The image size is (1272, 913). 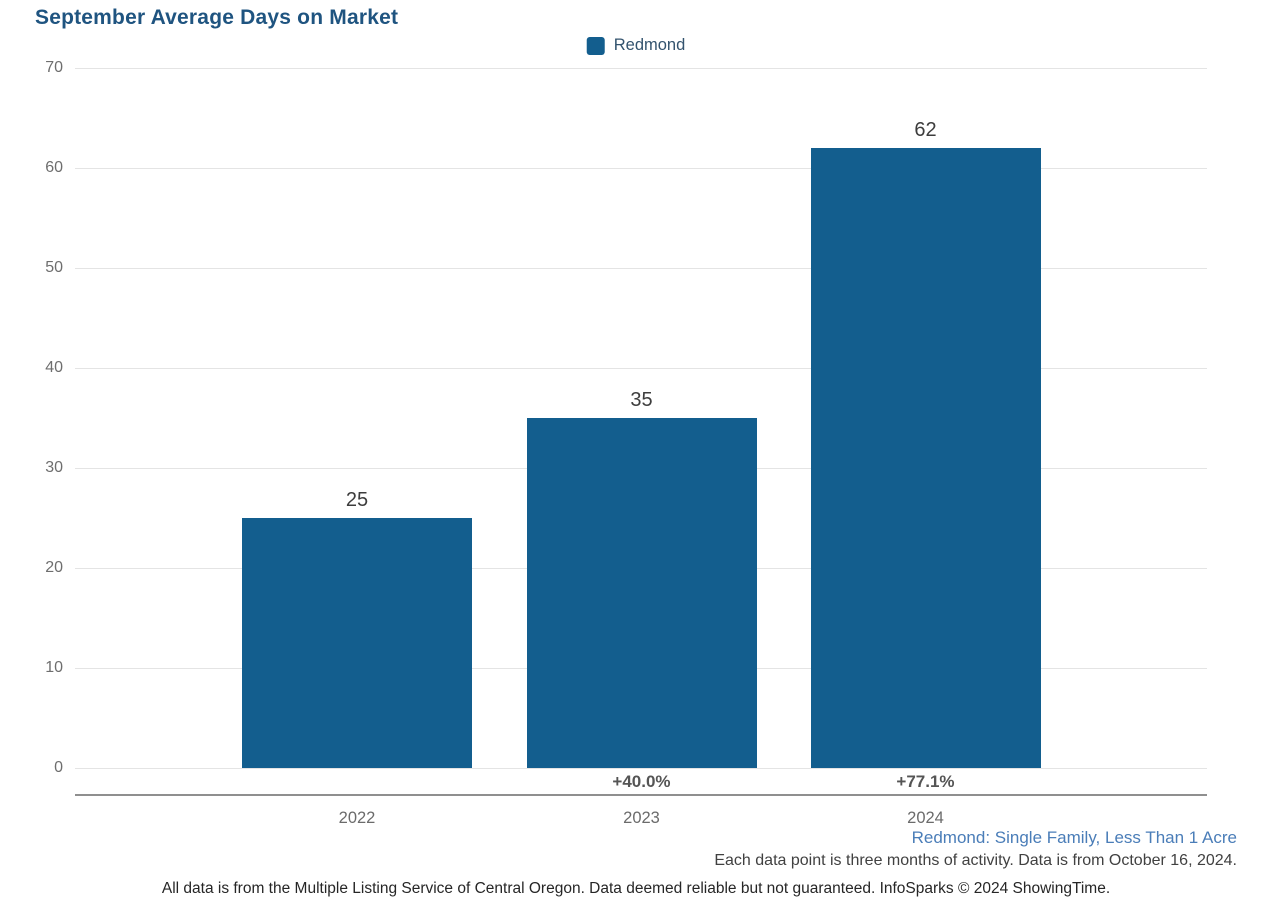 What do you see at coordinates (54, 167) in the screenshot?
I see `y-axis-tick-label: 60` at bounding box center [54, 167].